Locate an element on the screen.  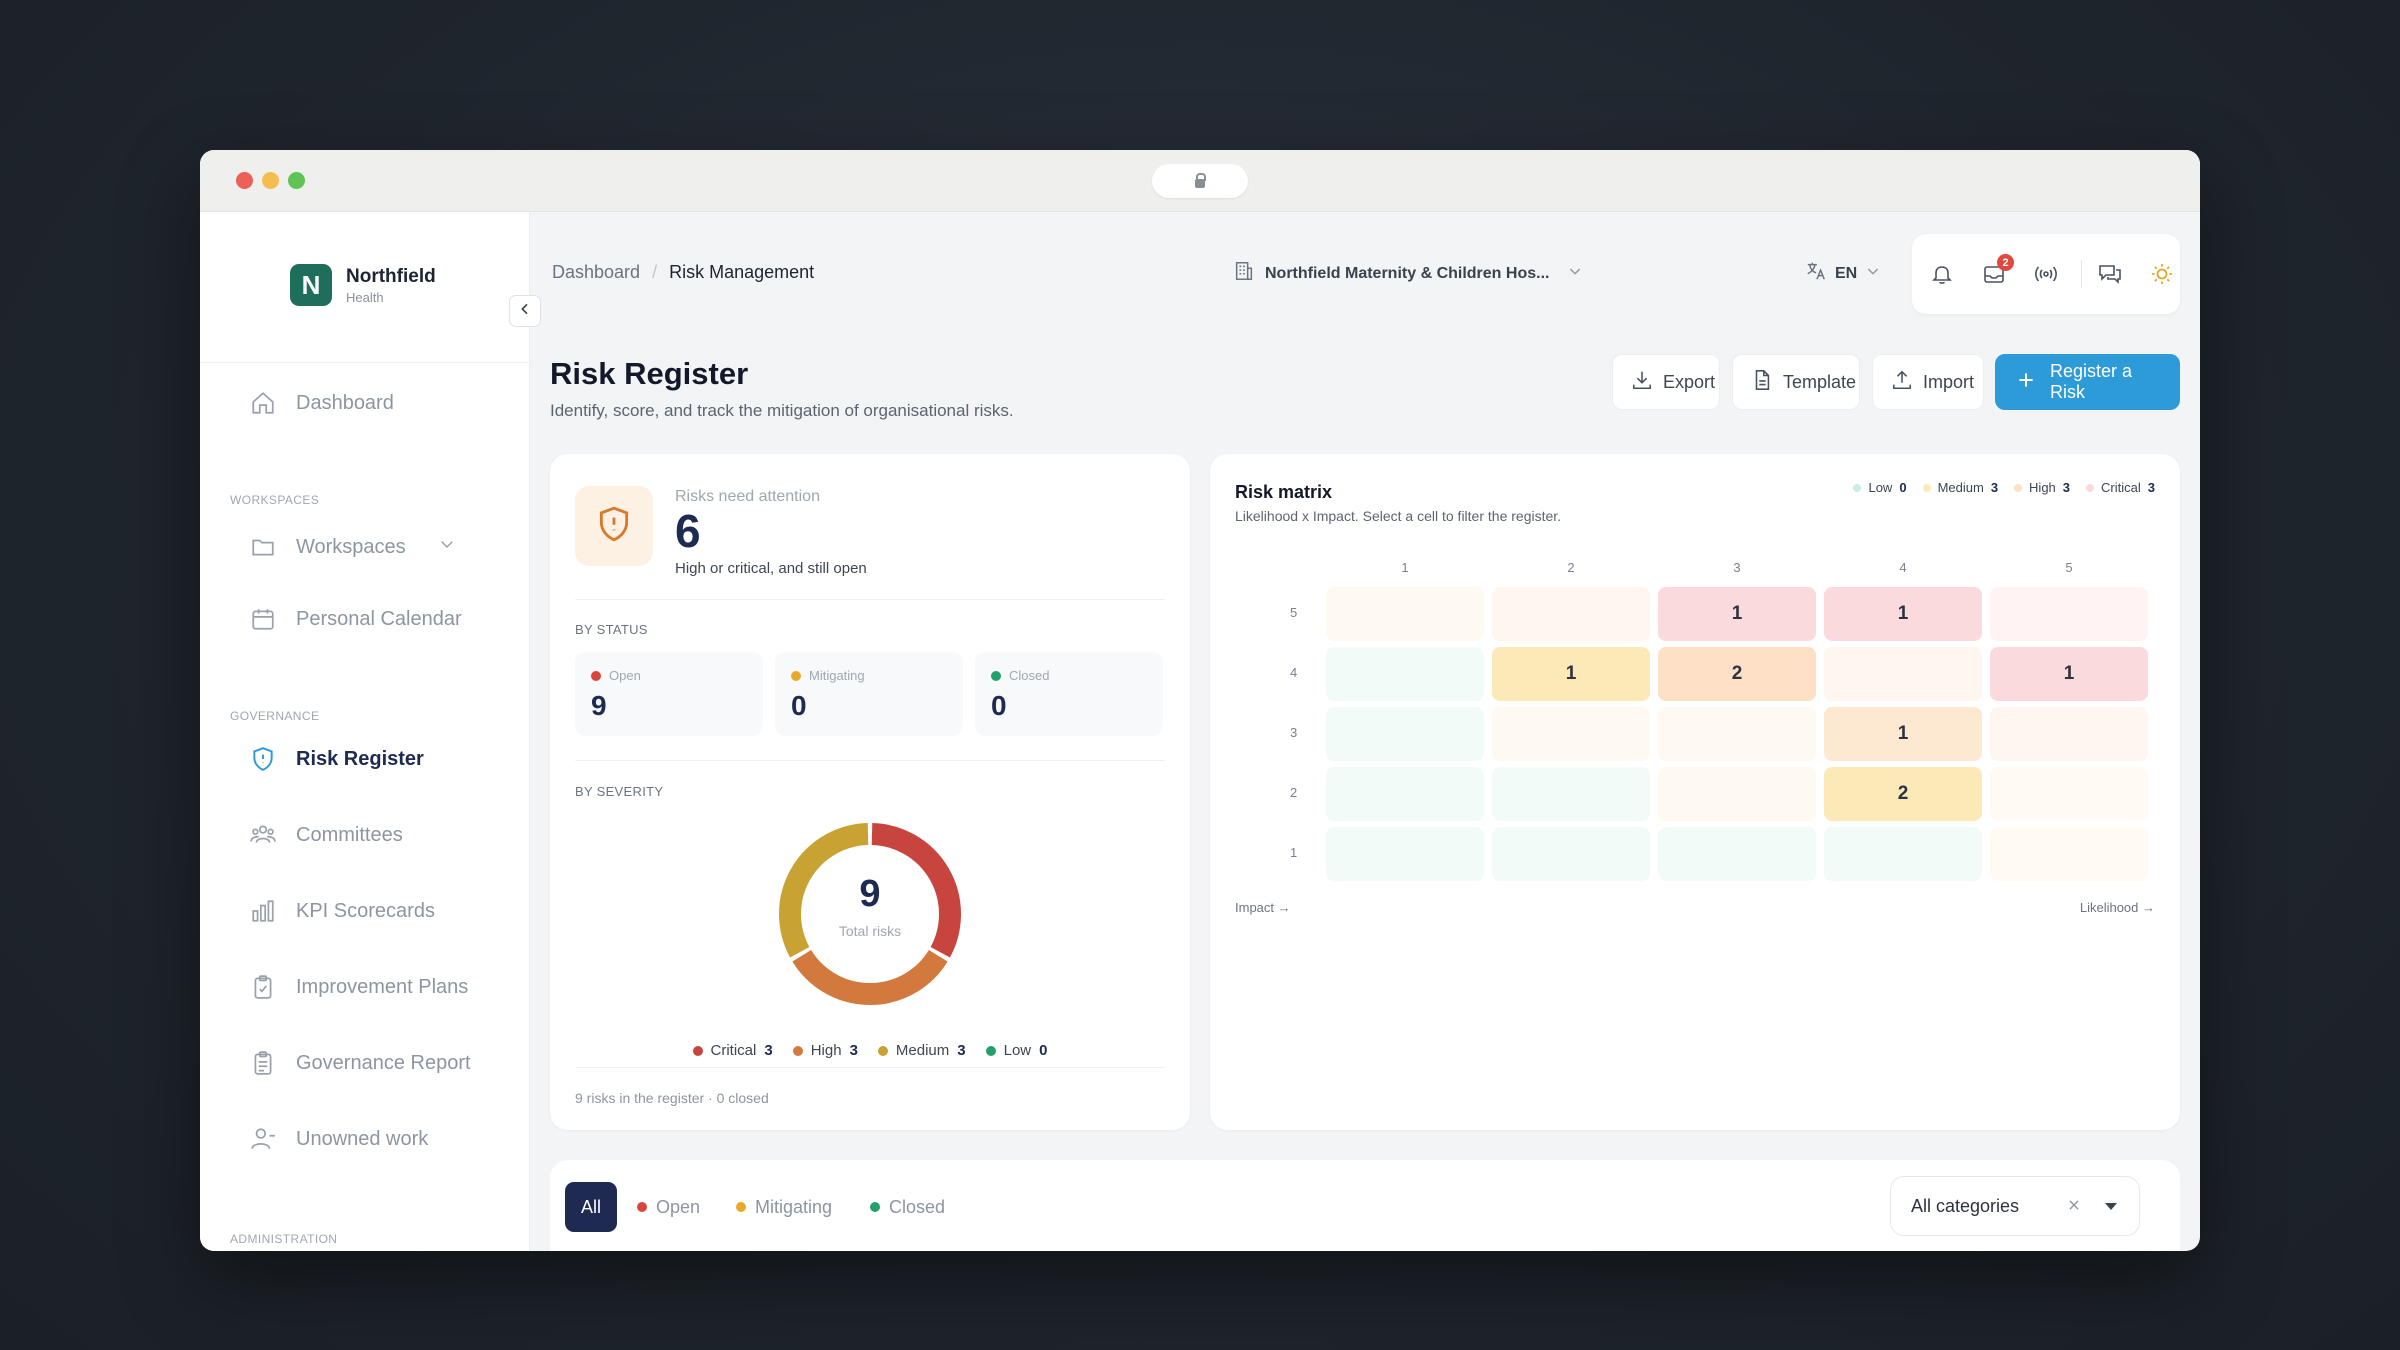
maximize-window-button is located at coordinates (296, 180).